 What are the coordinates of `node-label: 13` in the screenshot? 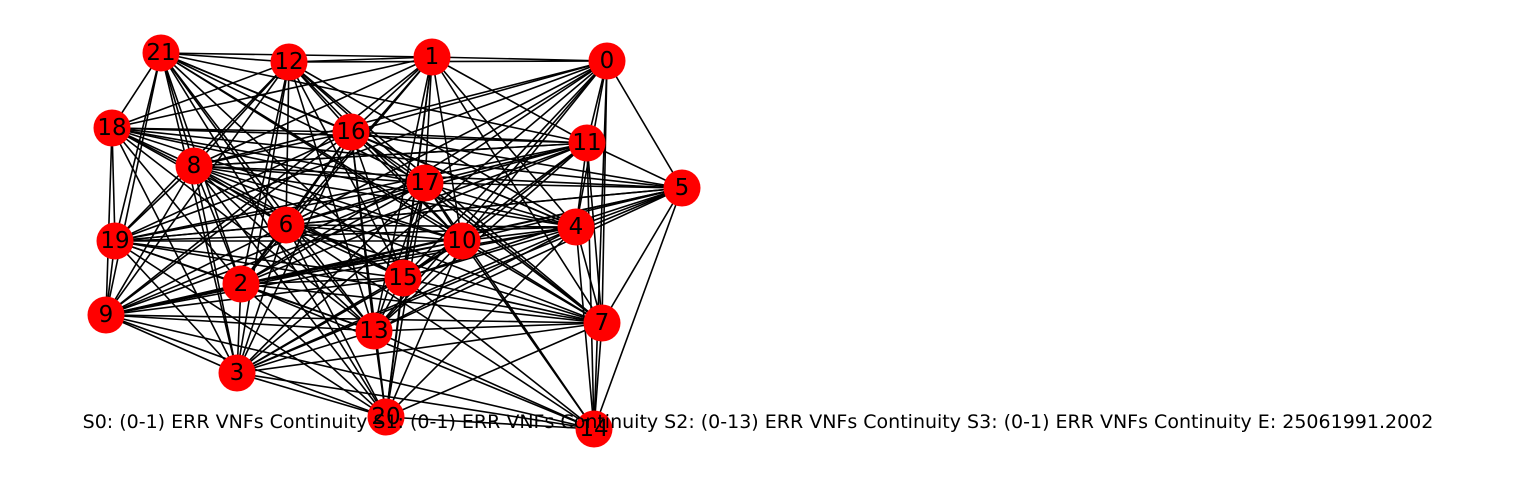 It's located at (373, 331).